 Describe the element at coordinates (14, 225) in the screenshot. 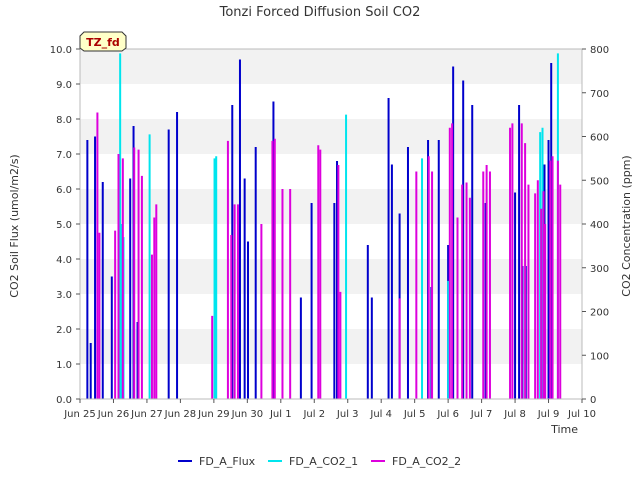

I see `y-axis-label: CO2 Soil Flux (umol/m2/s)` at that location.